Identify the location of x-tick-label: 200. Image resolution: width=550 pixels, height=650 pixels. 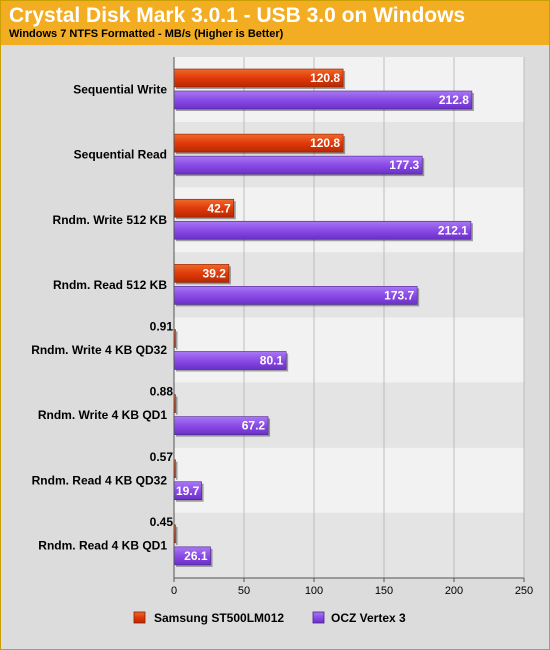
(454, 591).